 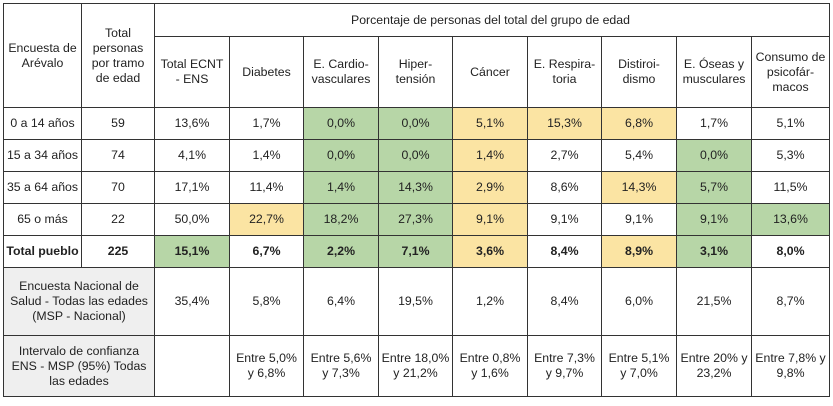 What do you see at coordinates (266, 301) in the screenshot?
I see `value-cell: 5,8%` at bounding box center [266, 301].